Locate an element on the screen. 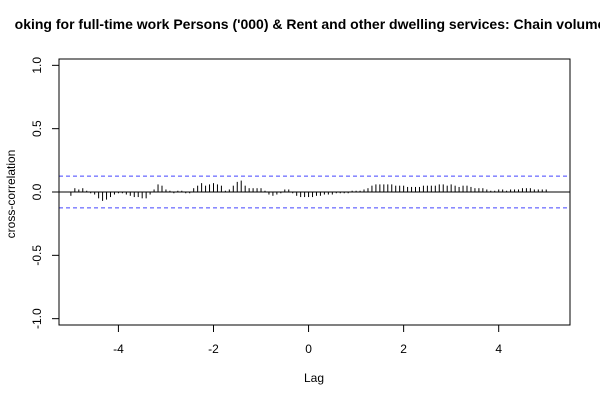 This screenshot has width=600, height=400. x-tick-label: 0 is located at coordinates (308, 349).